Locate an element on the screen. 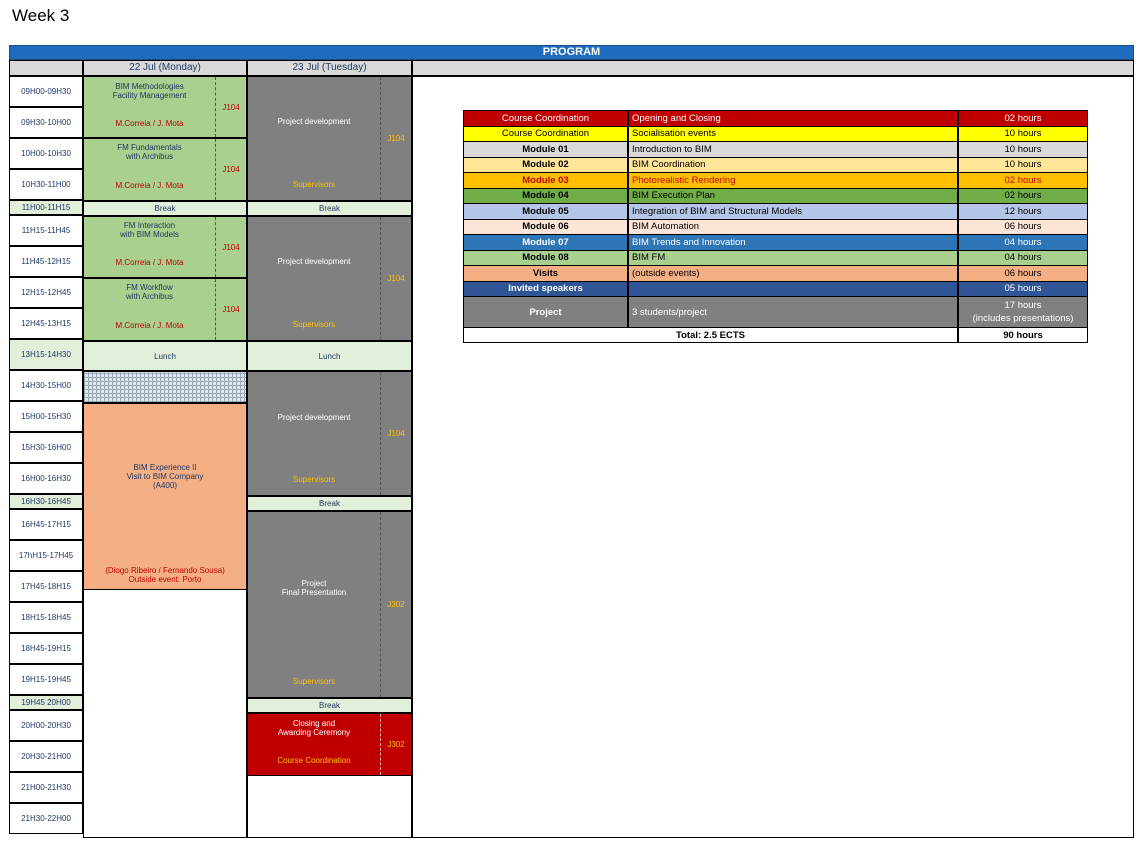 This screenshot has width=1146, height=849. visit-line1: BIM Experience II is located at coordinates (165, 467).